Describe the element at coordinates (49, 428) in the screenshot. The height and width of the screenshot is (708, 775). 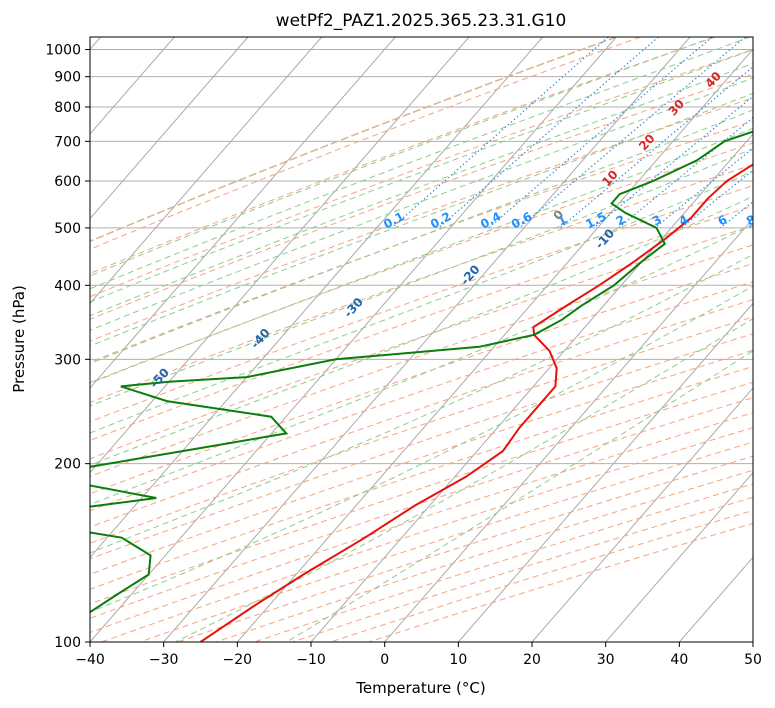
I see `dry-adiabat-label: -60` at that location.